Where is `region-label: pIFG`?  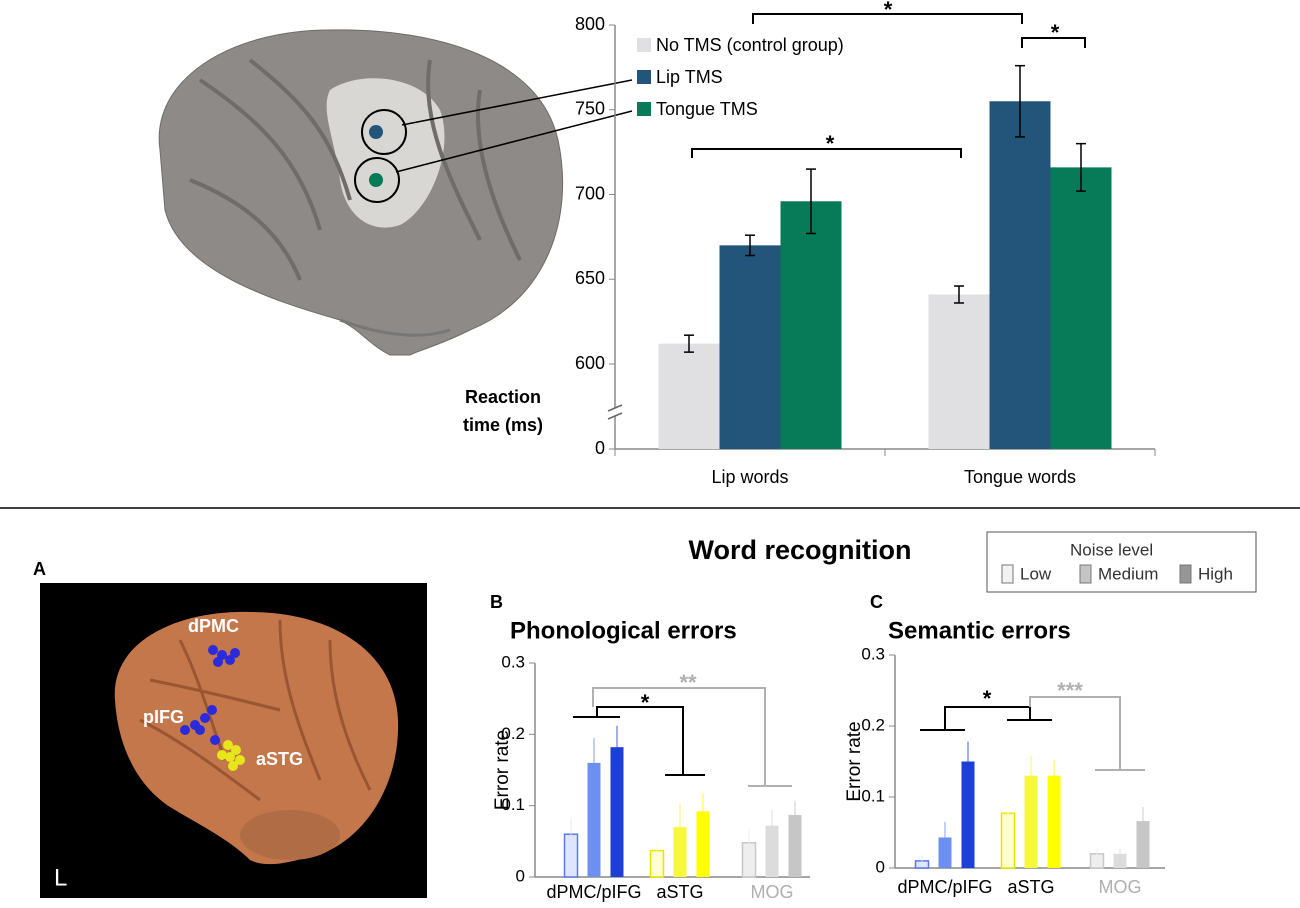 region-label: pIFG is located at coordinates (163, 717).